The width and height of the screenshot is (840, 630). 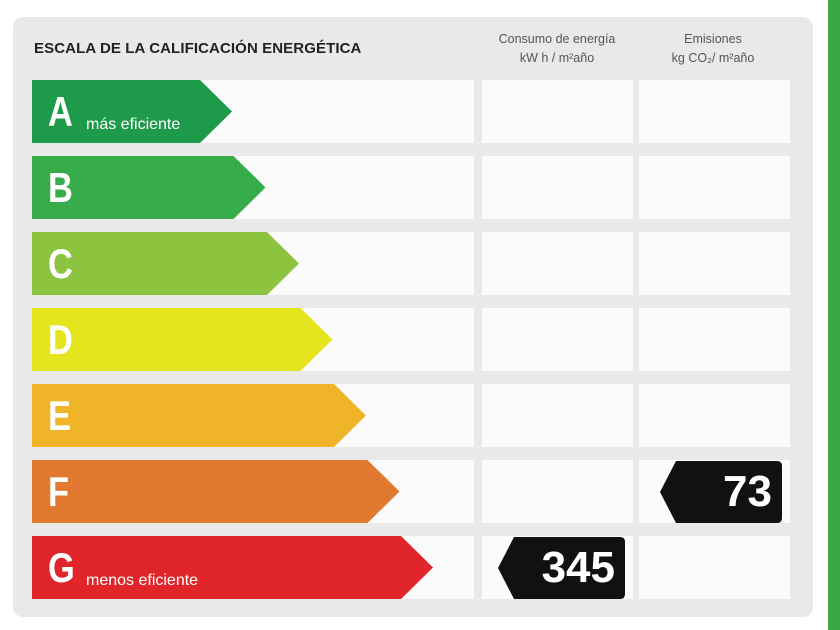 What do you see at coordinates (557, 415) in the screenshot?
I see `consumo-cell-e` at bounding box center [557, 415].